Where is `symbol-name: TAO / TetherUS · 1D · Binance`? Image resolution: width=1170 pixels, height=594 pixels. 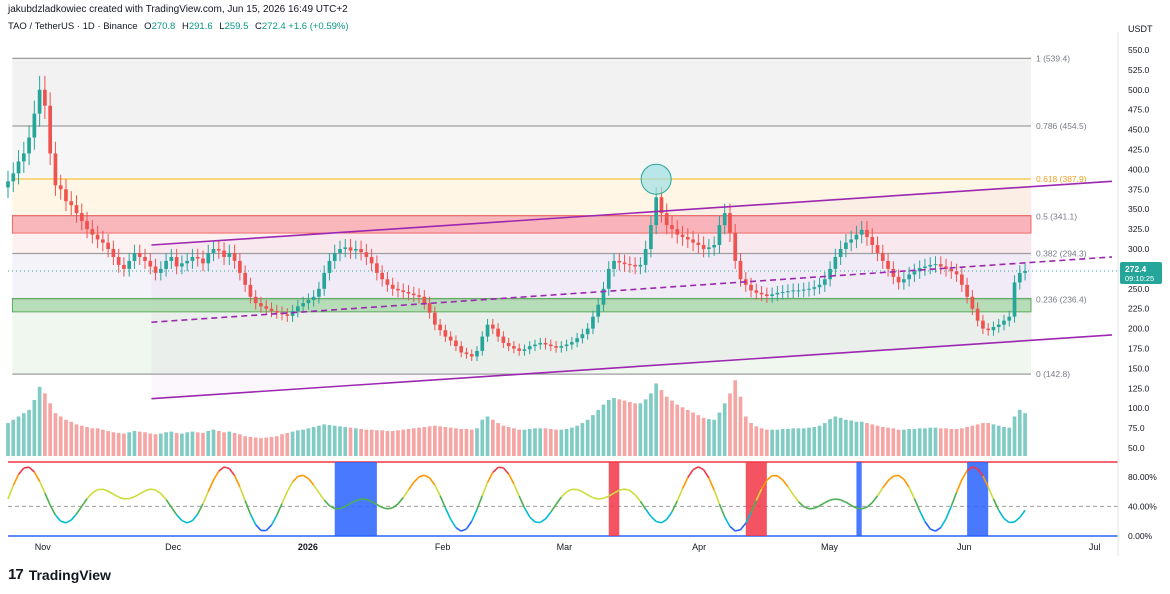 symbol-name: TAO / TetherUS · 1D · Binance is located at coordinates (73, 26).